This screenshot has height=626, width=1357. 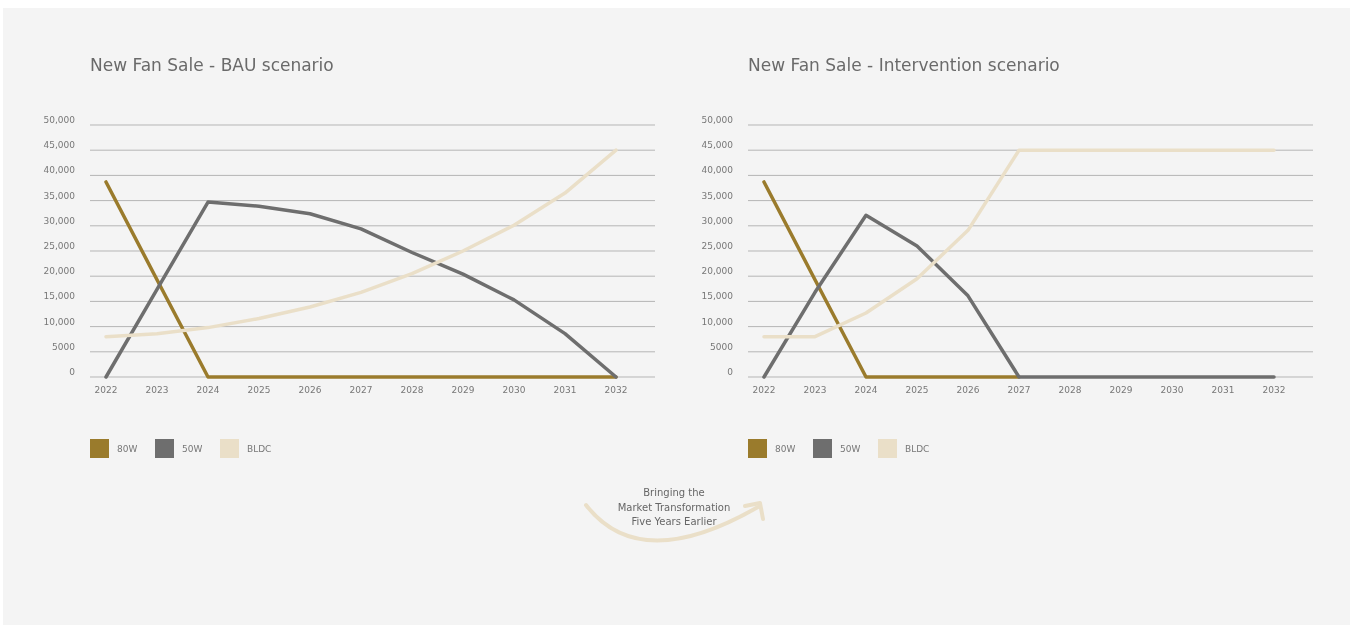 I want to click on text: Bringing the Market Transformation Five Years Earlier, so click(x=674, y=507).